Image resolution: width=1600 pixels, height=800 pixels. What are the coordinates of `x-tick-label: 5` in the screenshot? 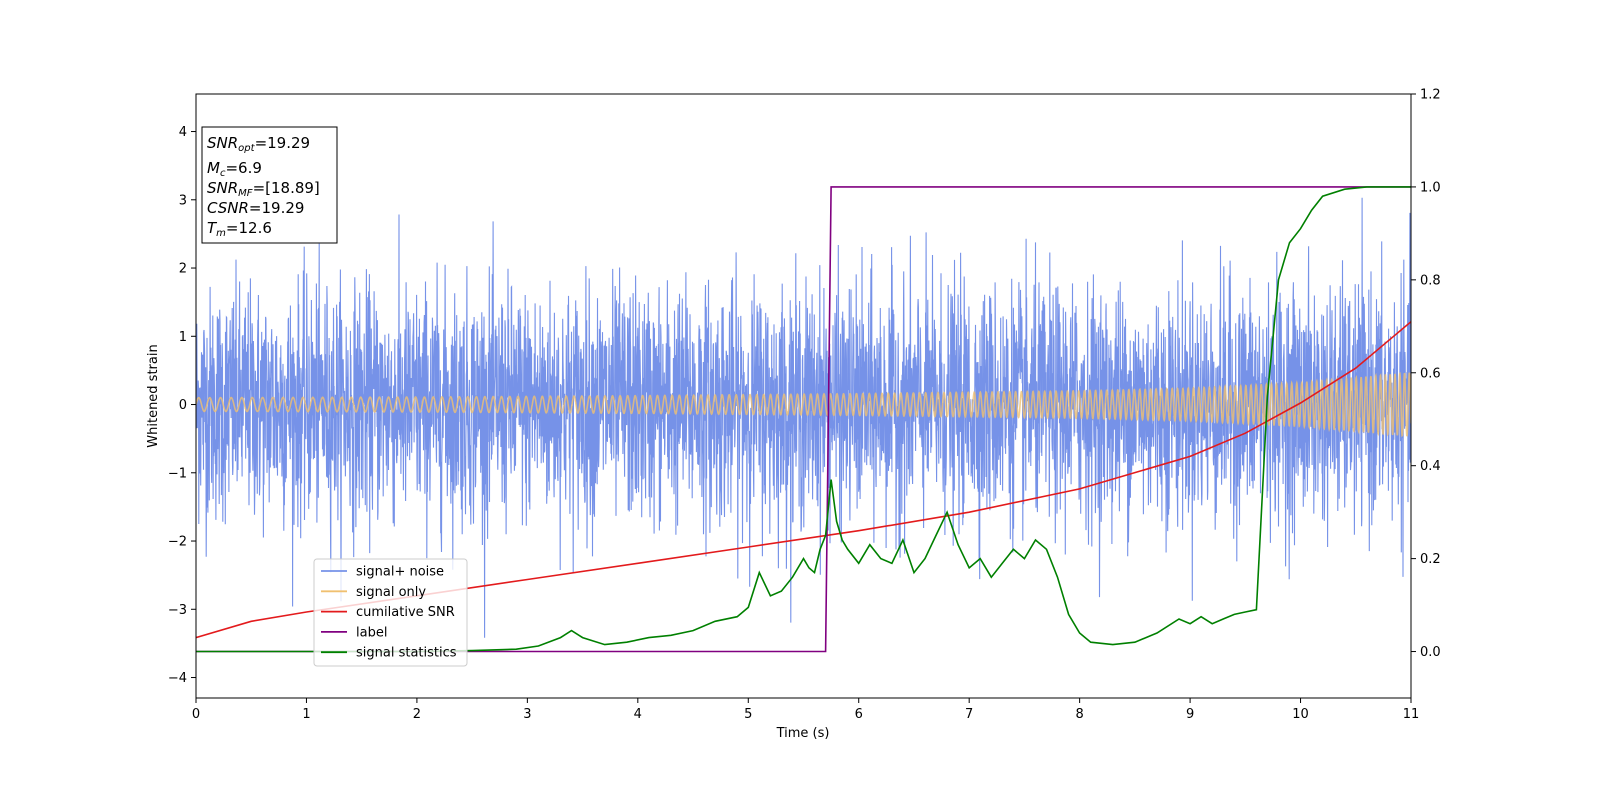 It's located at (748, 714).